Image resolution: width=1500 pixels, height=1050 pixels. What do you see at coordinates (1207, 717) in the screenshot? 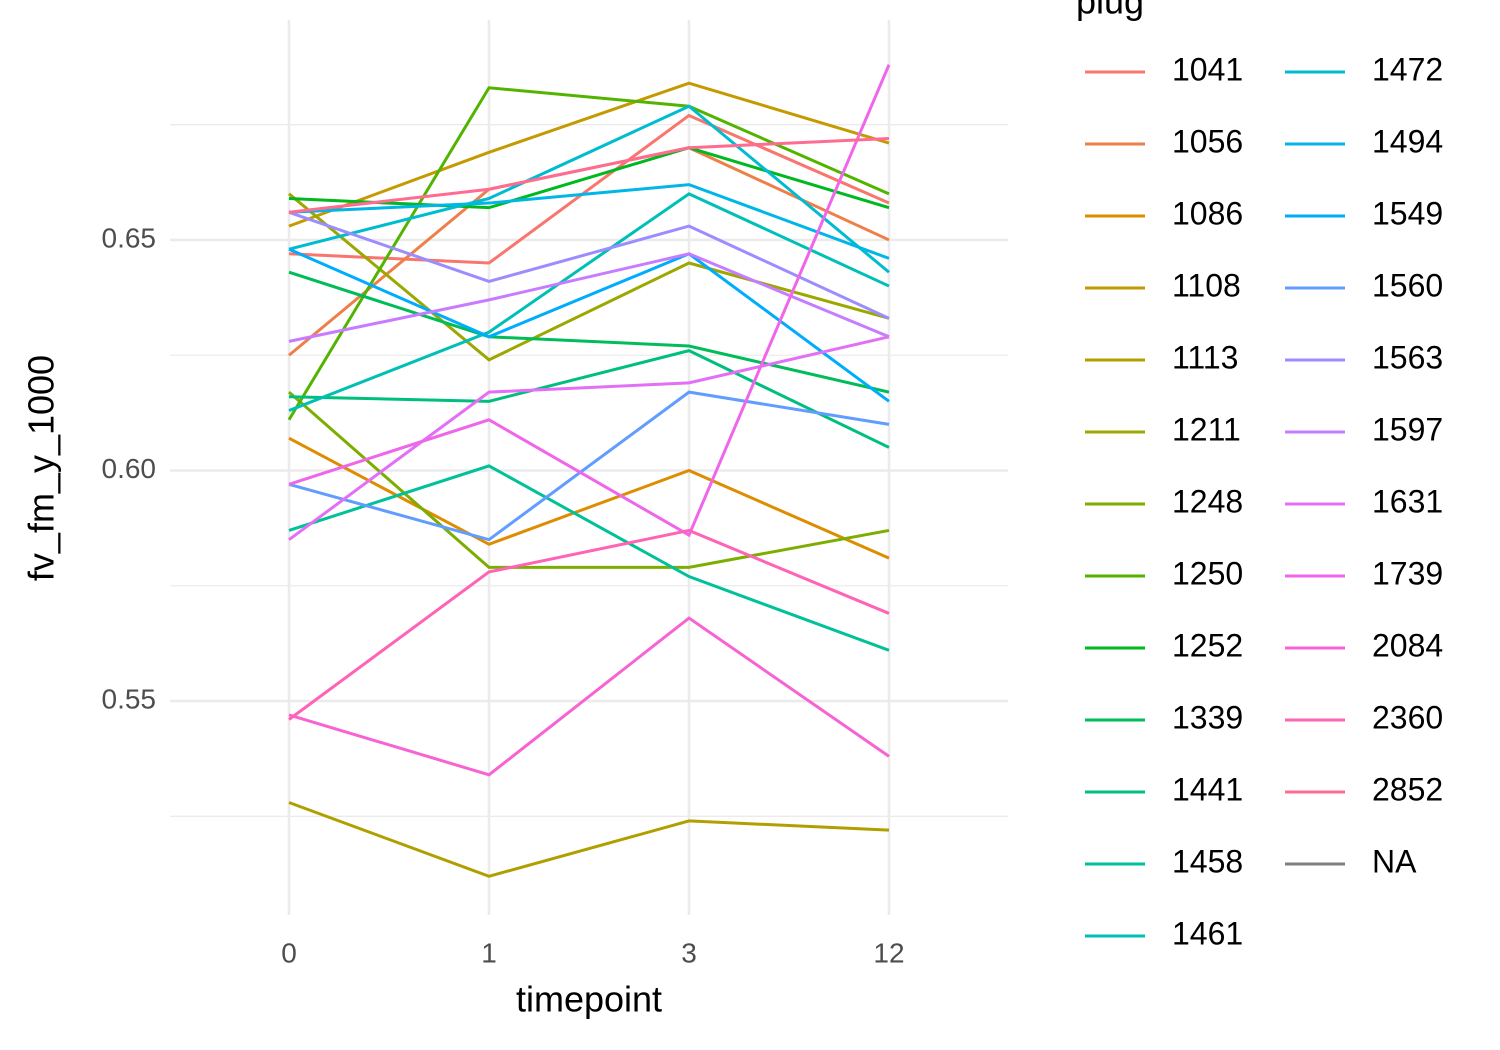
I see `legend-label: 1339` at bounding box center [1207, 717].